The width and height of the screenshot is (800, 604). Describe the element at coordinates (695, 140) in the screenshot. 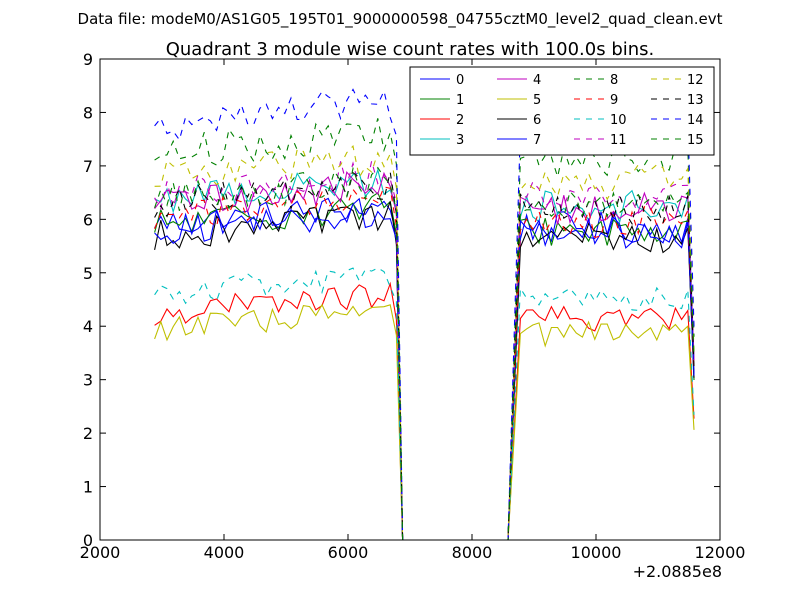

I see `legend-label-15: 15` at that location.